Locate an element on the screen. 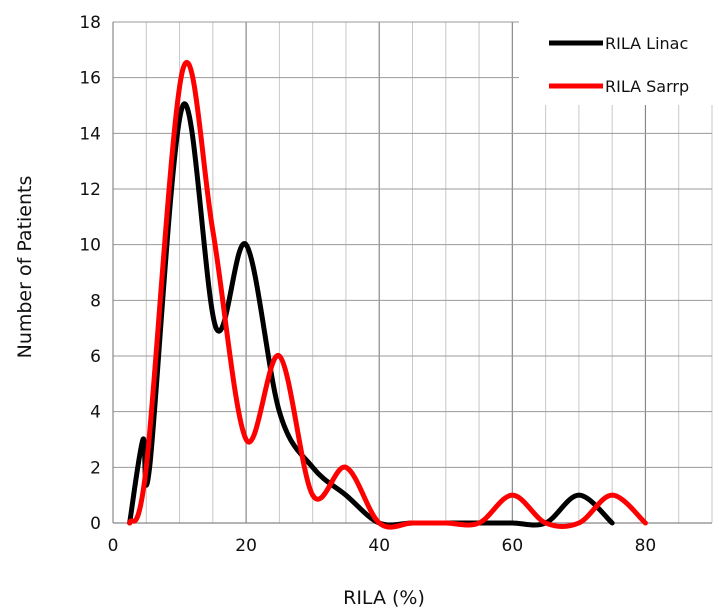  y-axis-label: Number of Patients is located at coordinates (25, 267).